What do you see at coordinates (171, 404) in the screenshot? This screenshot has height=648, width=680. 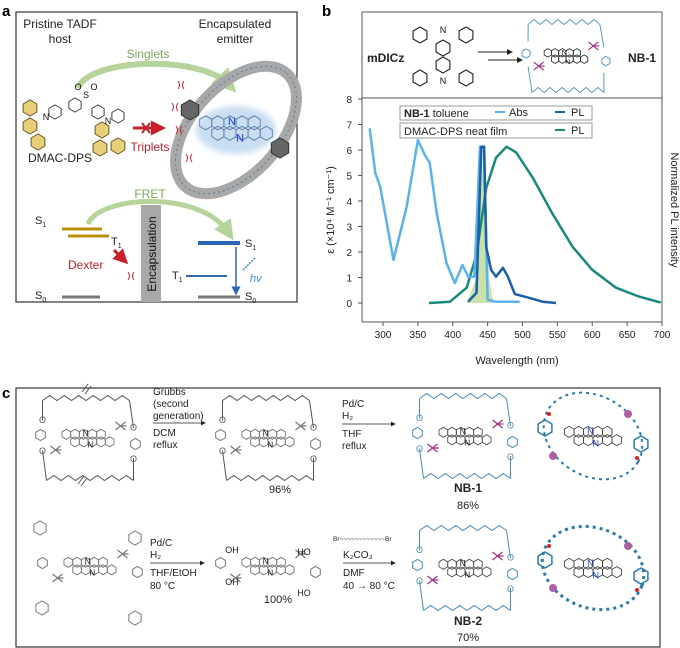 I see `step1-reagent-2: (second` at bounding box center [171, 404].